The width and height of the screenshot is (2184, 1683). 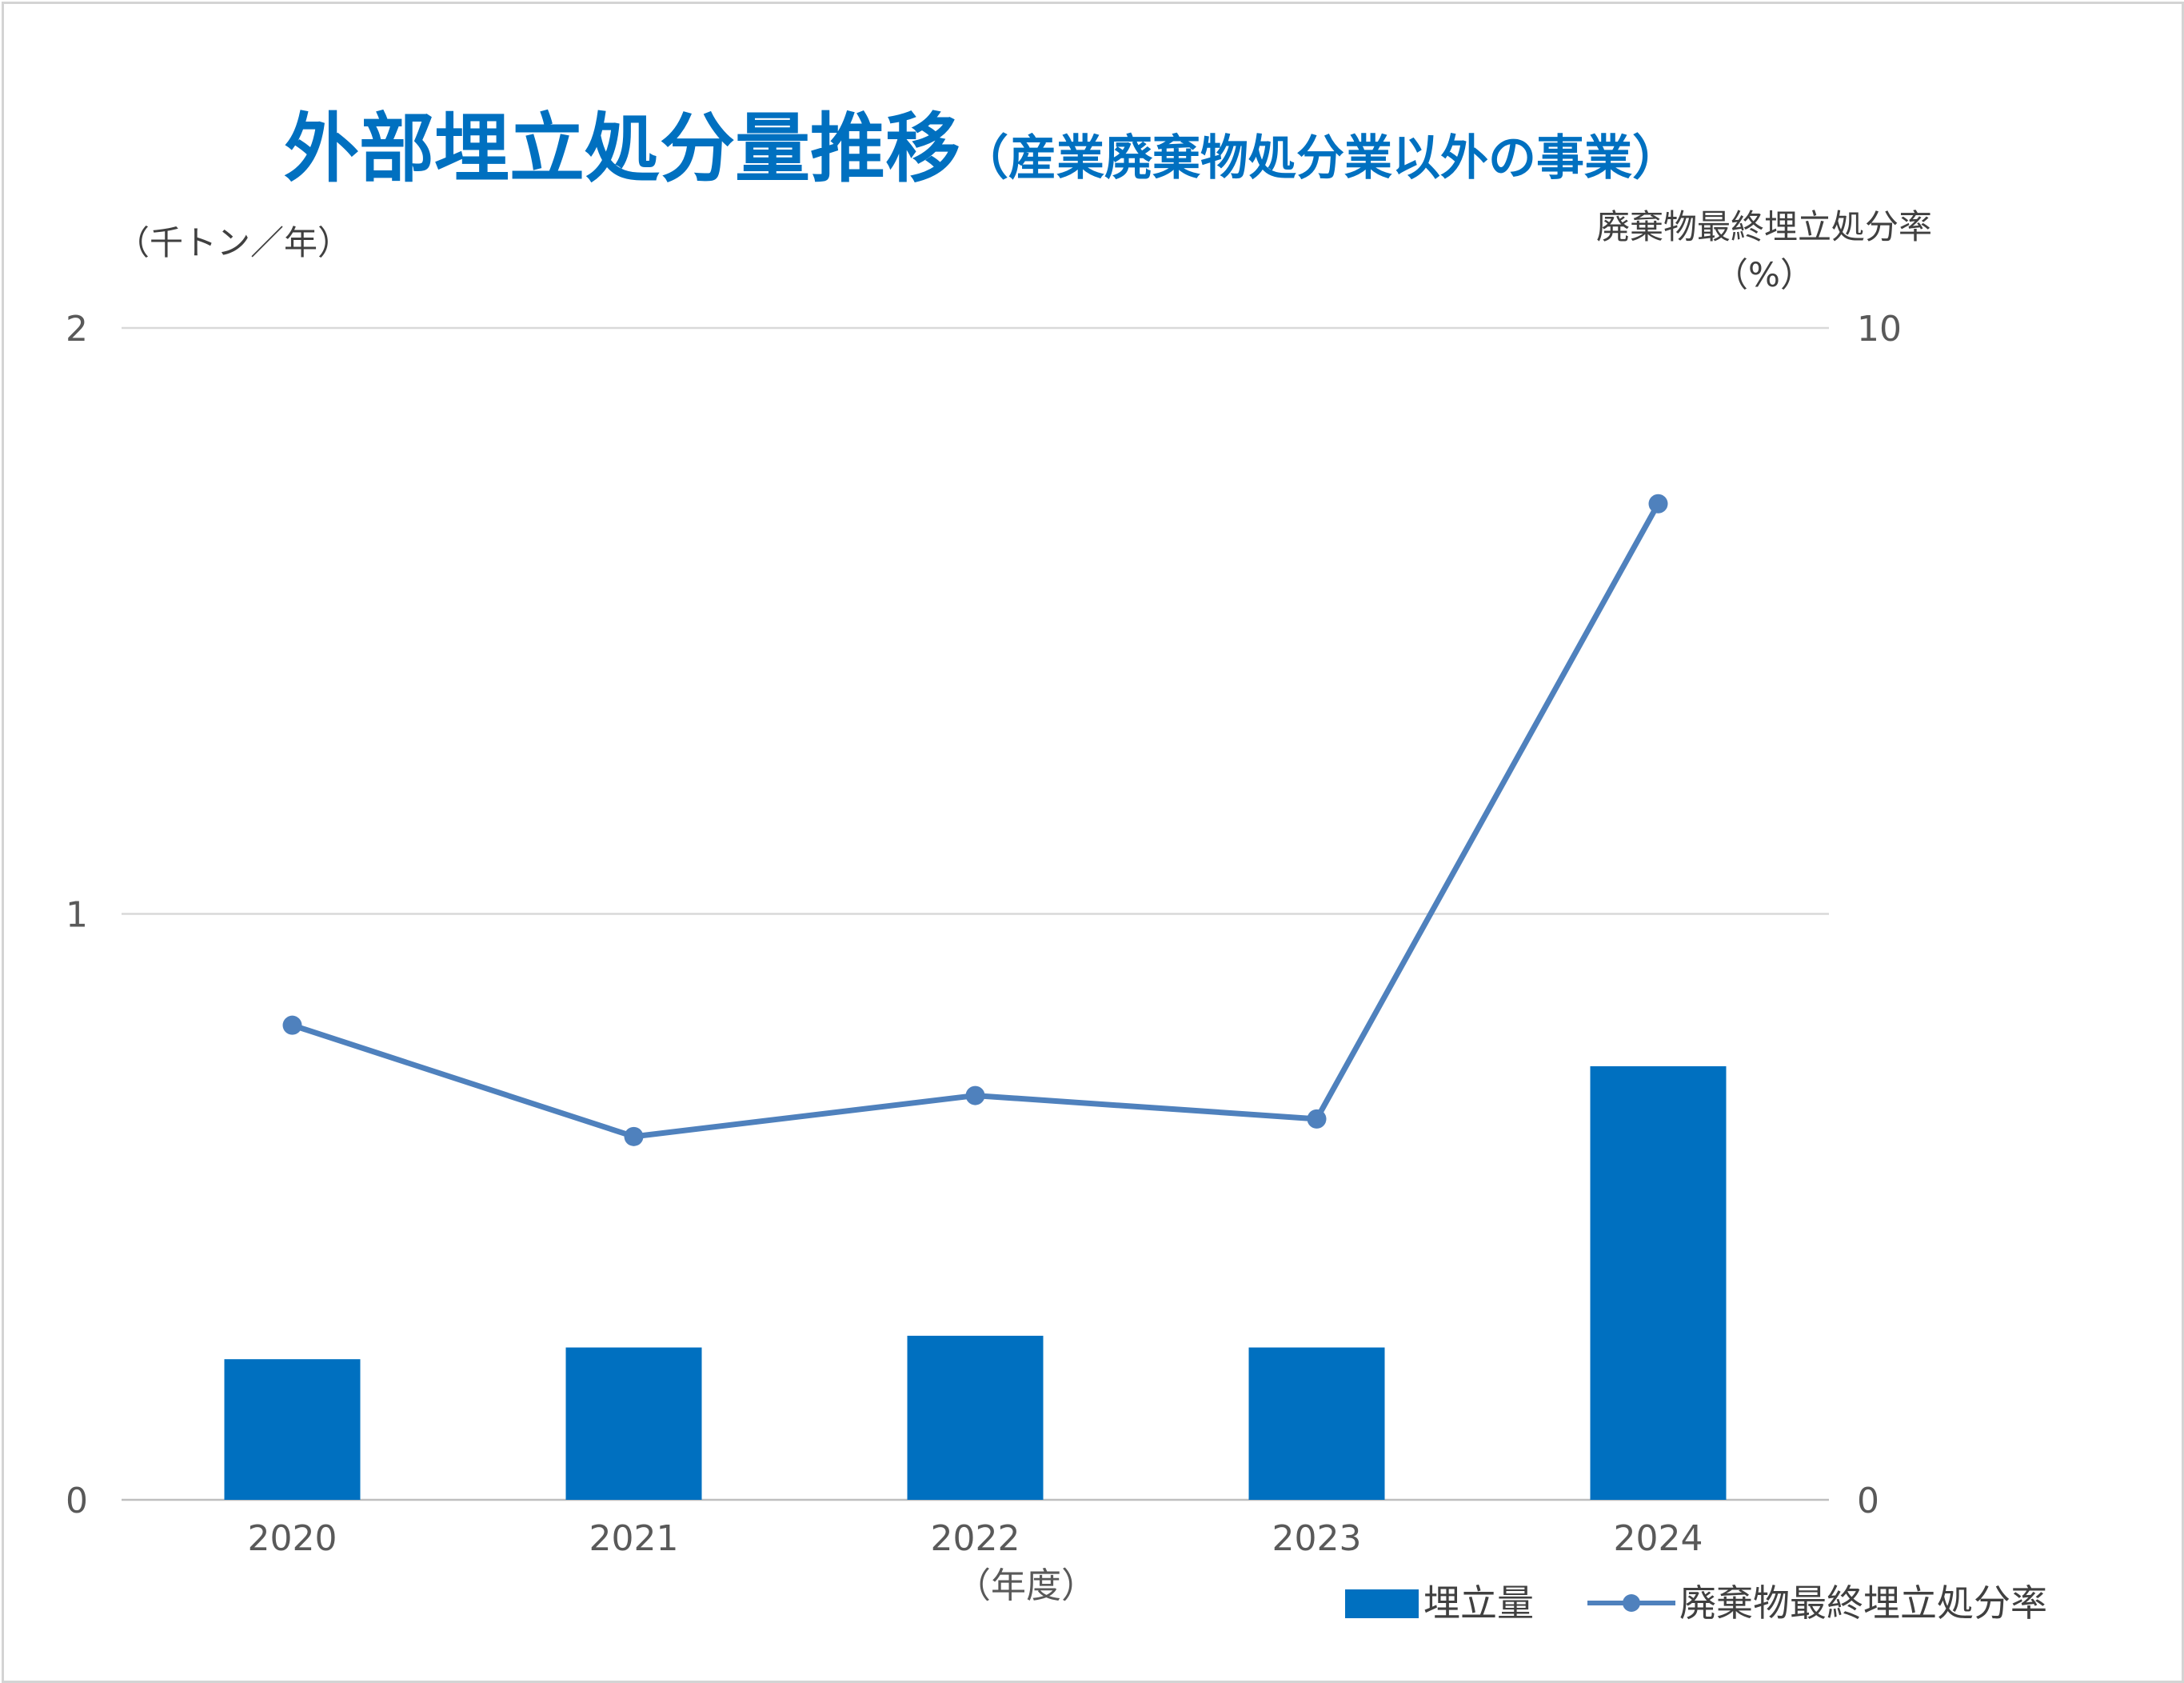 What do you see at coordinates (634, 1538) in the screenshot?
I see `x-tick-label: 2021` at bounding box center [634, 1538].